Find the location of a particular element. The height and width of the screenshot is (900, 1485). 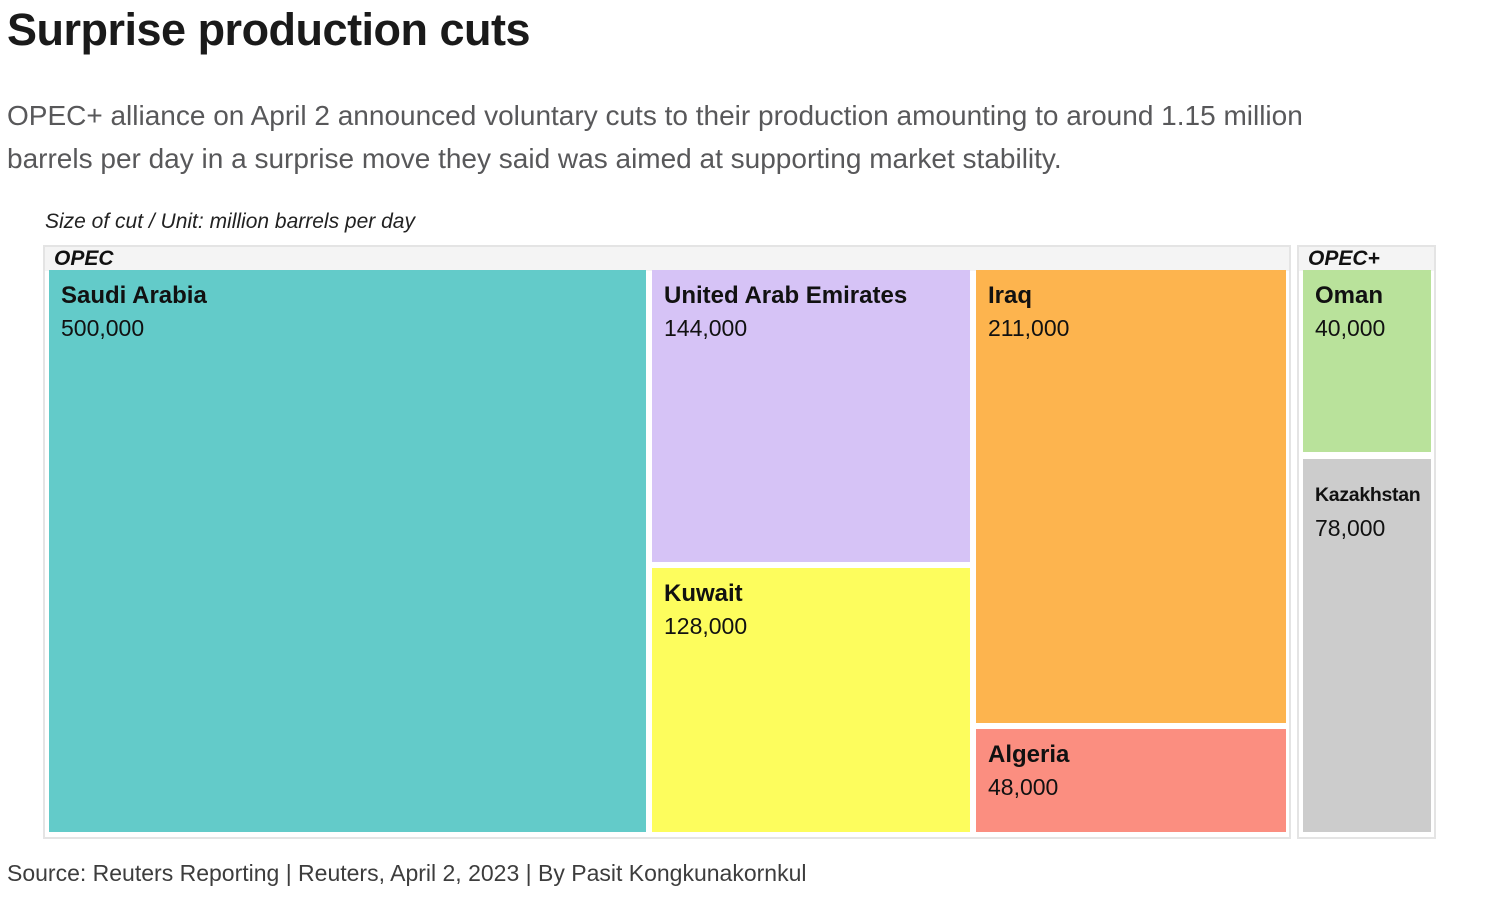

block-country-name: United Arab Emirates is located at coordinates (786, 295).